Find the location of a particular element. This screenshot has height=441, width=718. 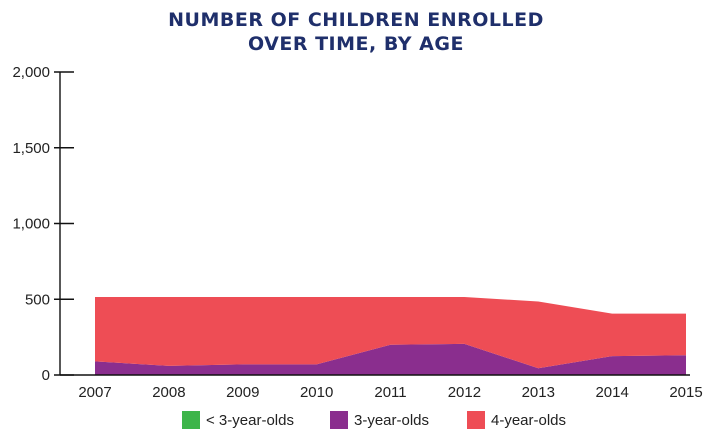

x-tick-label: 2008 is located at coordinates (168, 392).